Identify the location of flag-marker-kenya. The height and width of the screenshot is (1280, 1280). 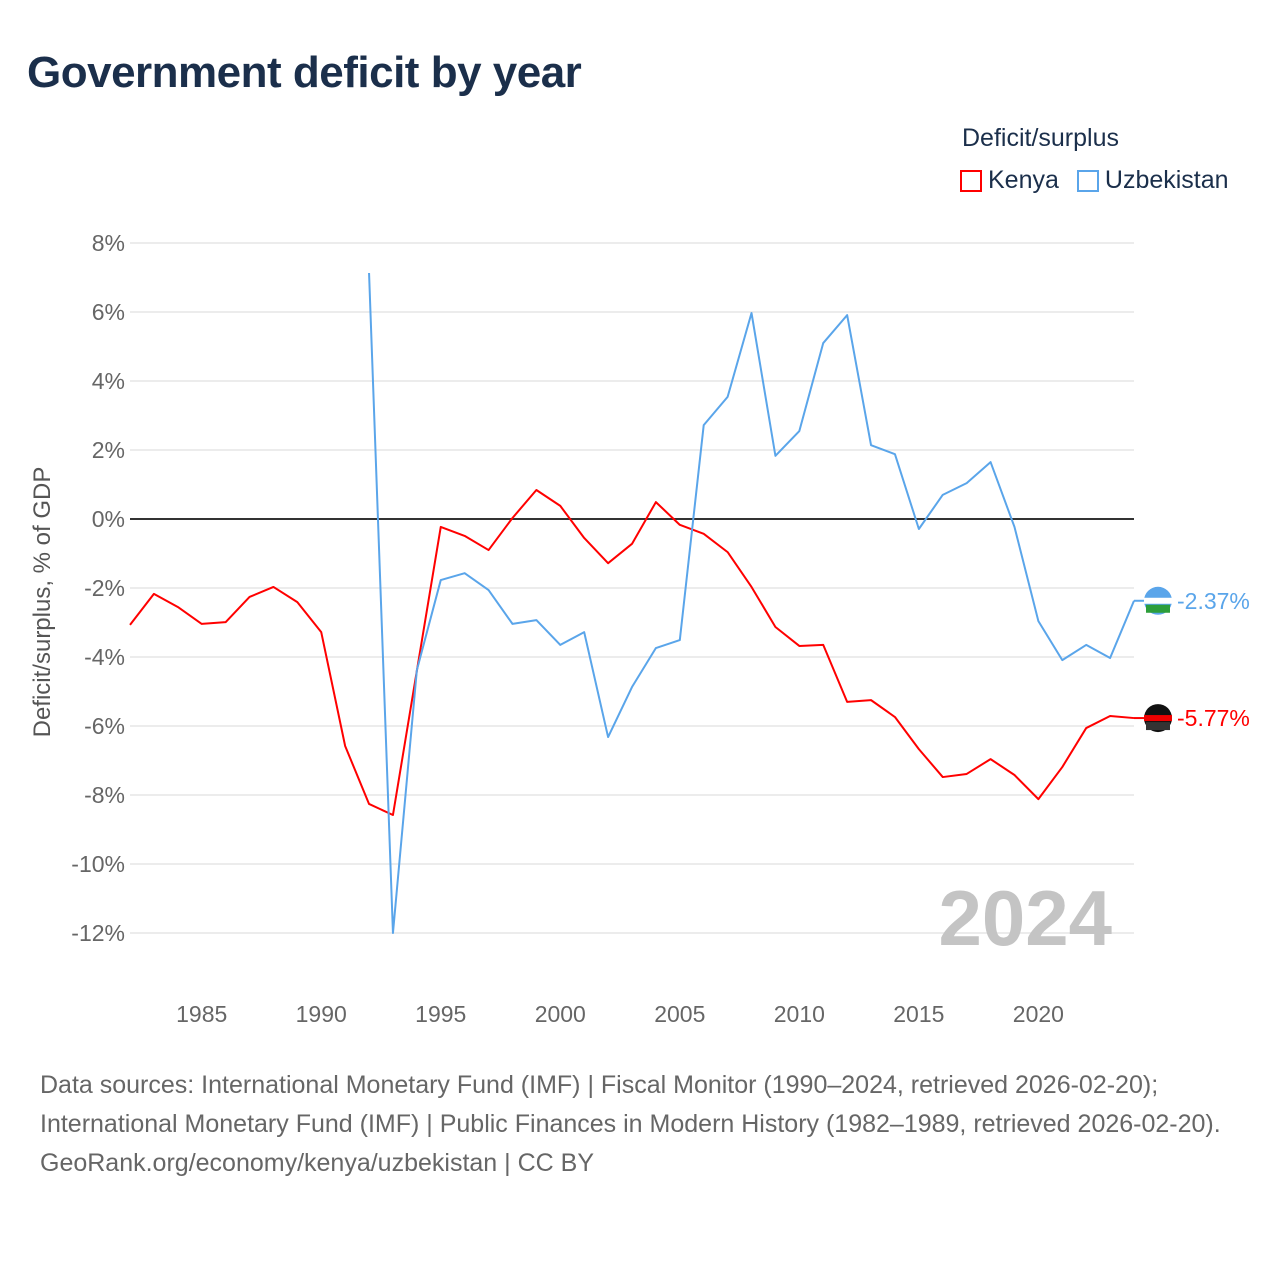
(1158, 718).